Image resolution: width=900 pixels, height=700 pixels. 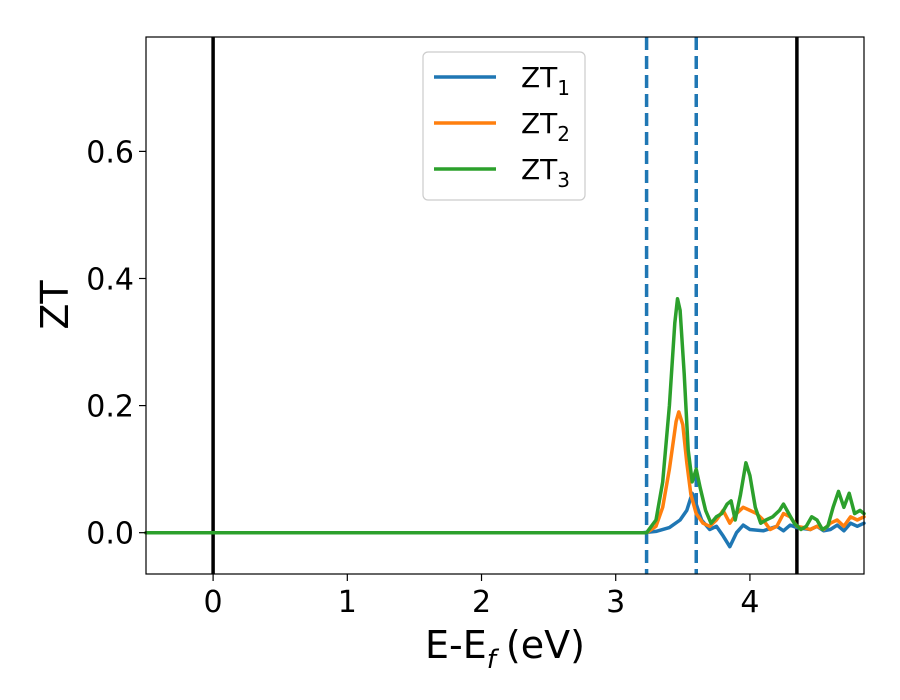 What do you see at coordinates (545, 80) in the screenshot?
I see `legend-label-zt1: ZT1` at bounding box center [545, 80].